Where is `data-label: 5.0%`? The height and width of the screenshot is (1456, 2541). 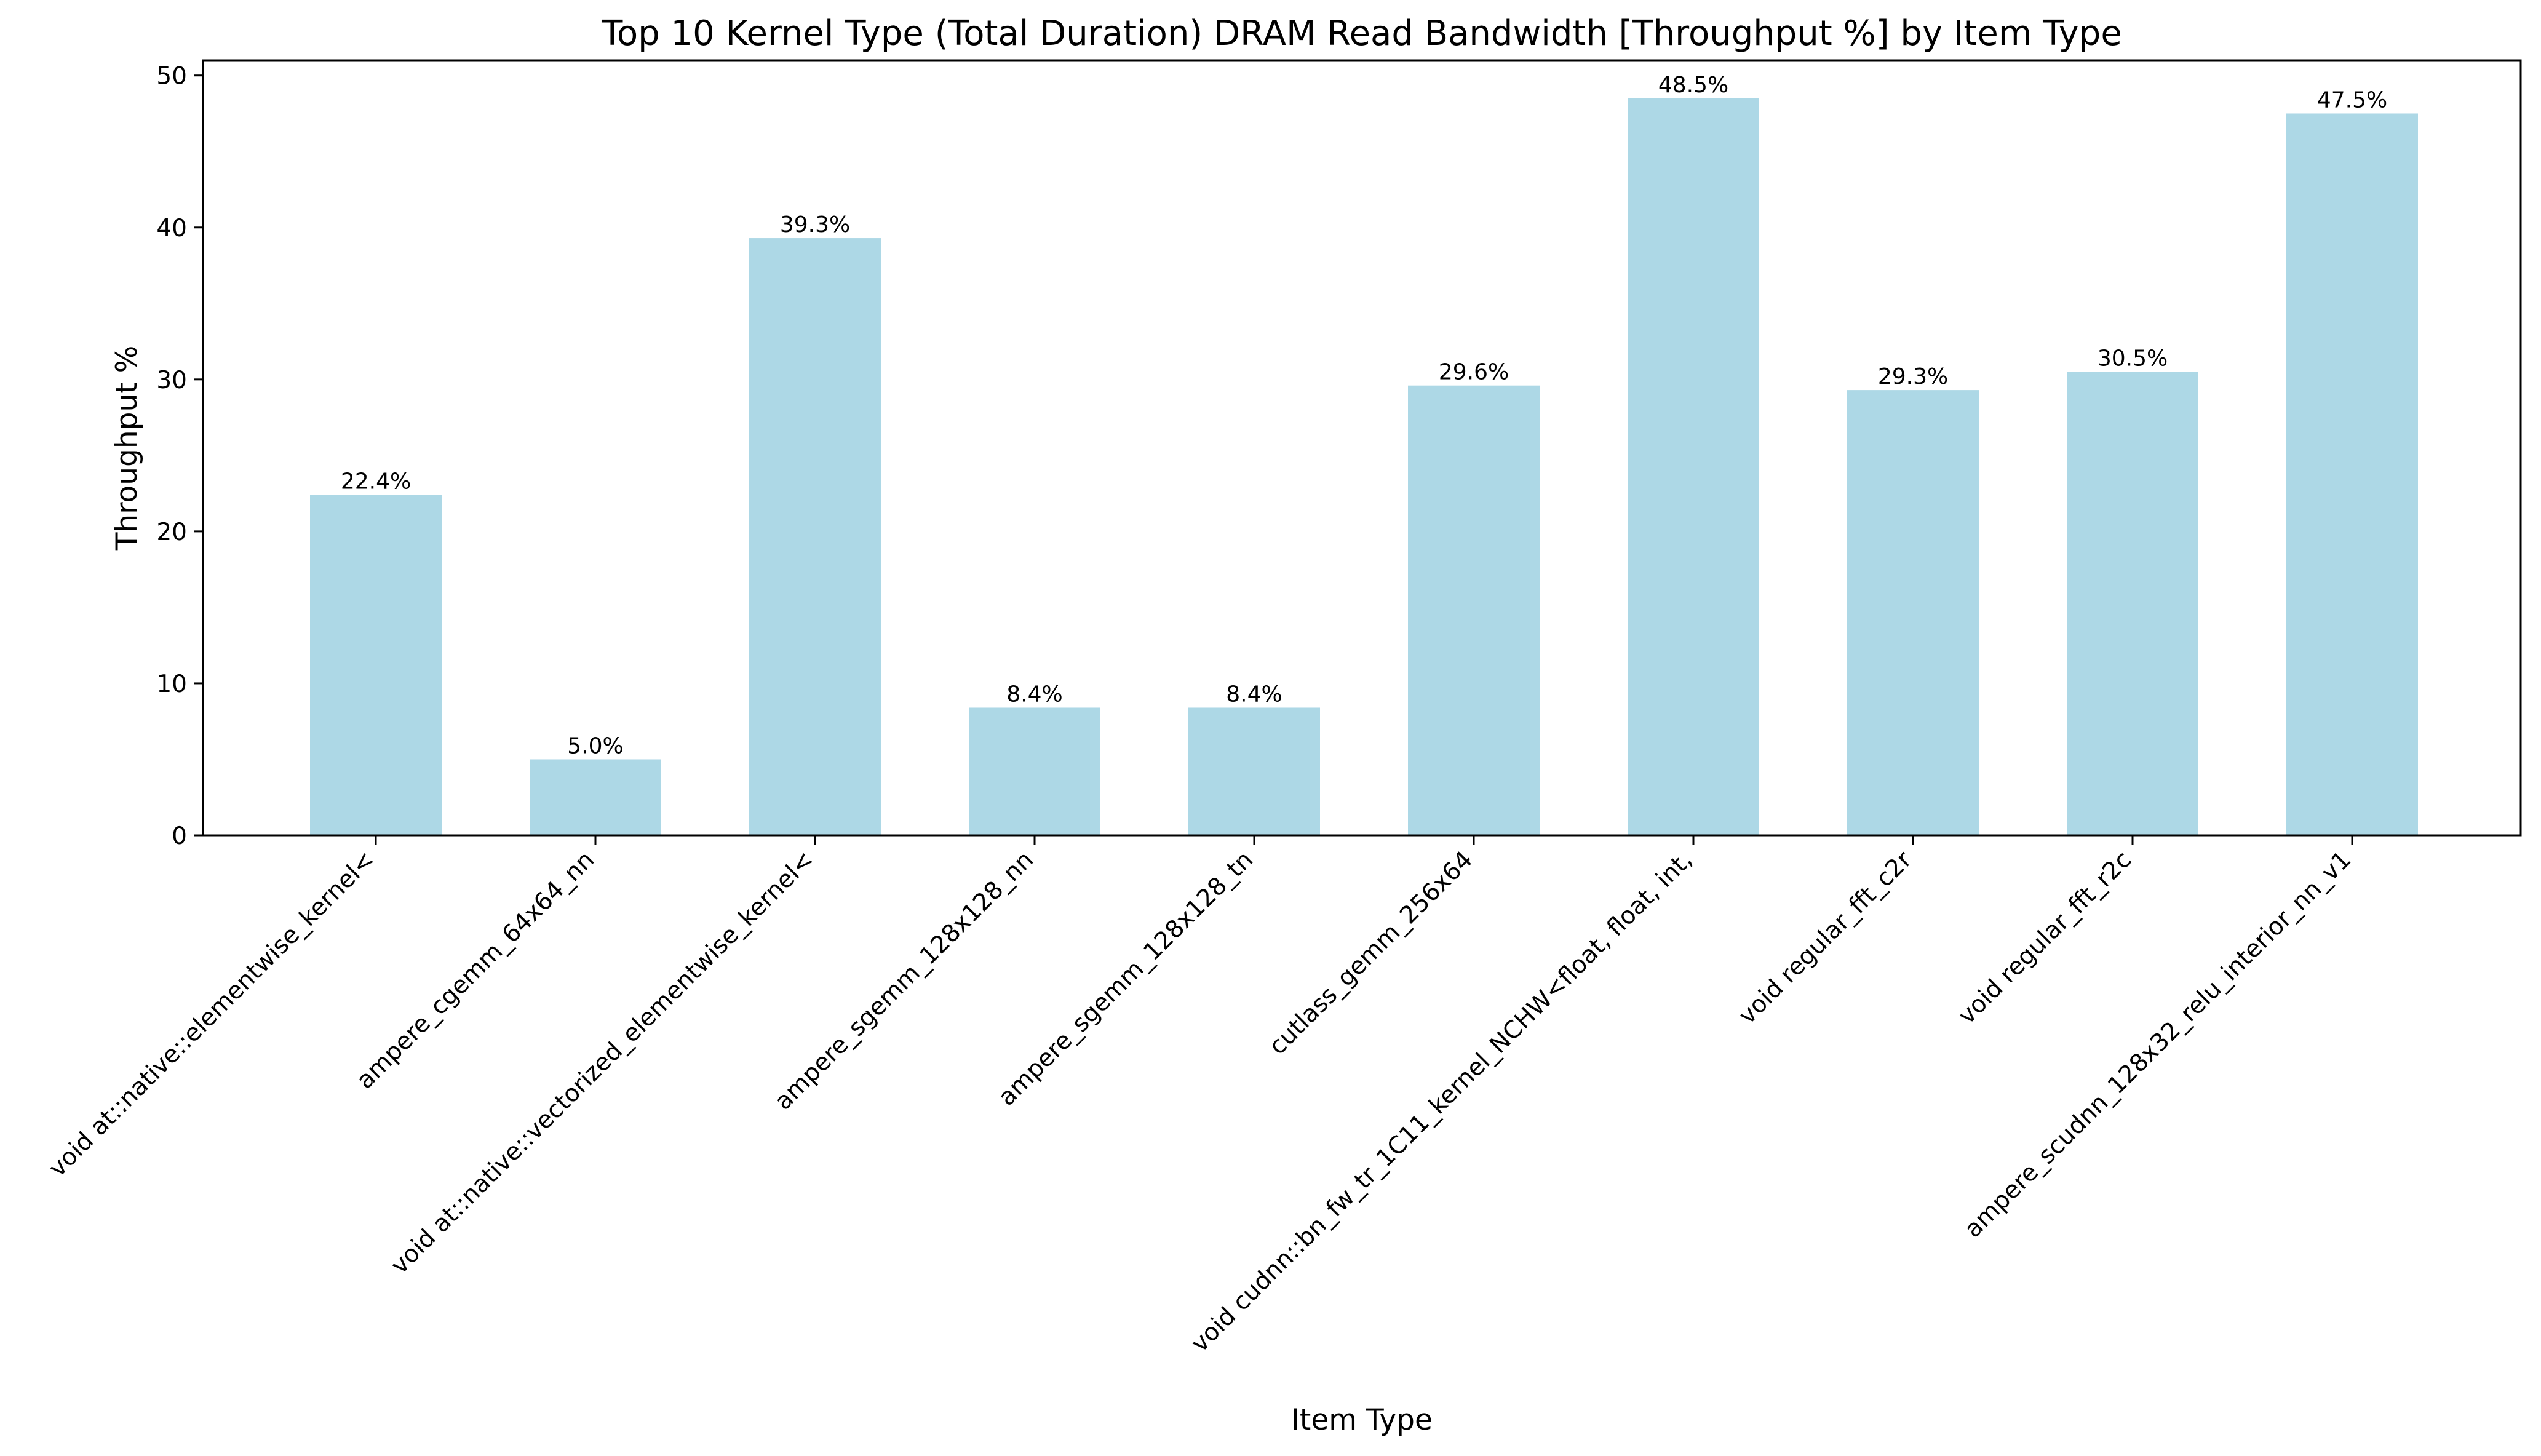
data-label: 5.0% is located at coordinates (595, 746).